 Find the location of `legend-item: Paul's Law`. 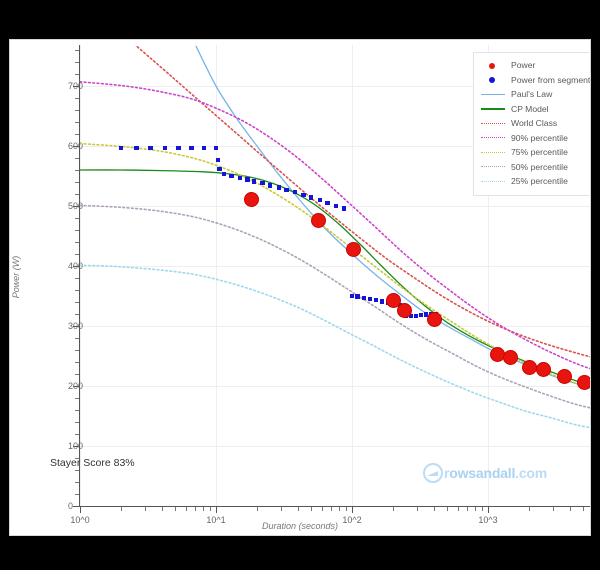

legend-item: Paul's Law is located at coordinates (532, 94).